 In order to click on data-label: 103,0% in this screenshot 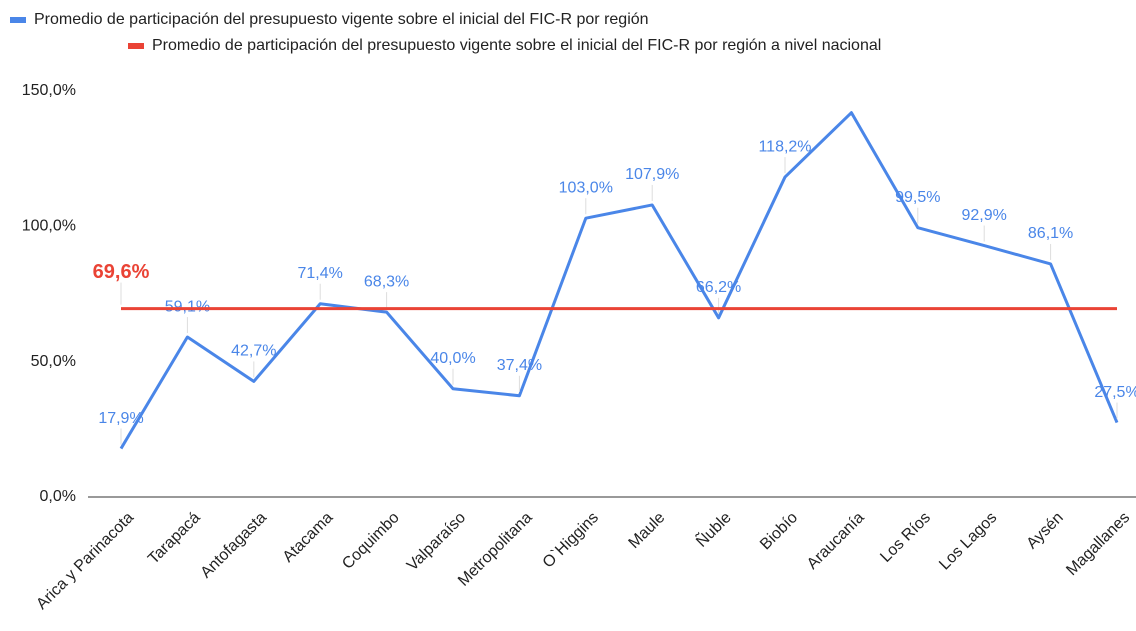, I will do `click(586, 187)`.